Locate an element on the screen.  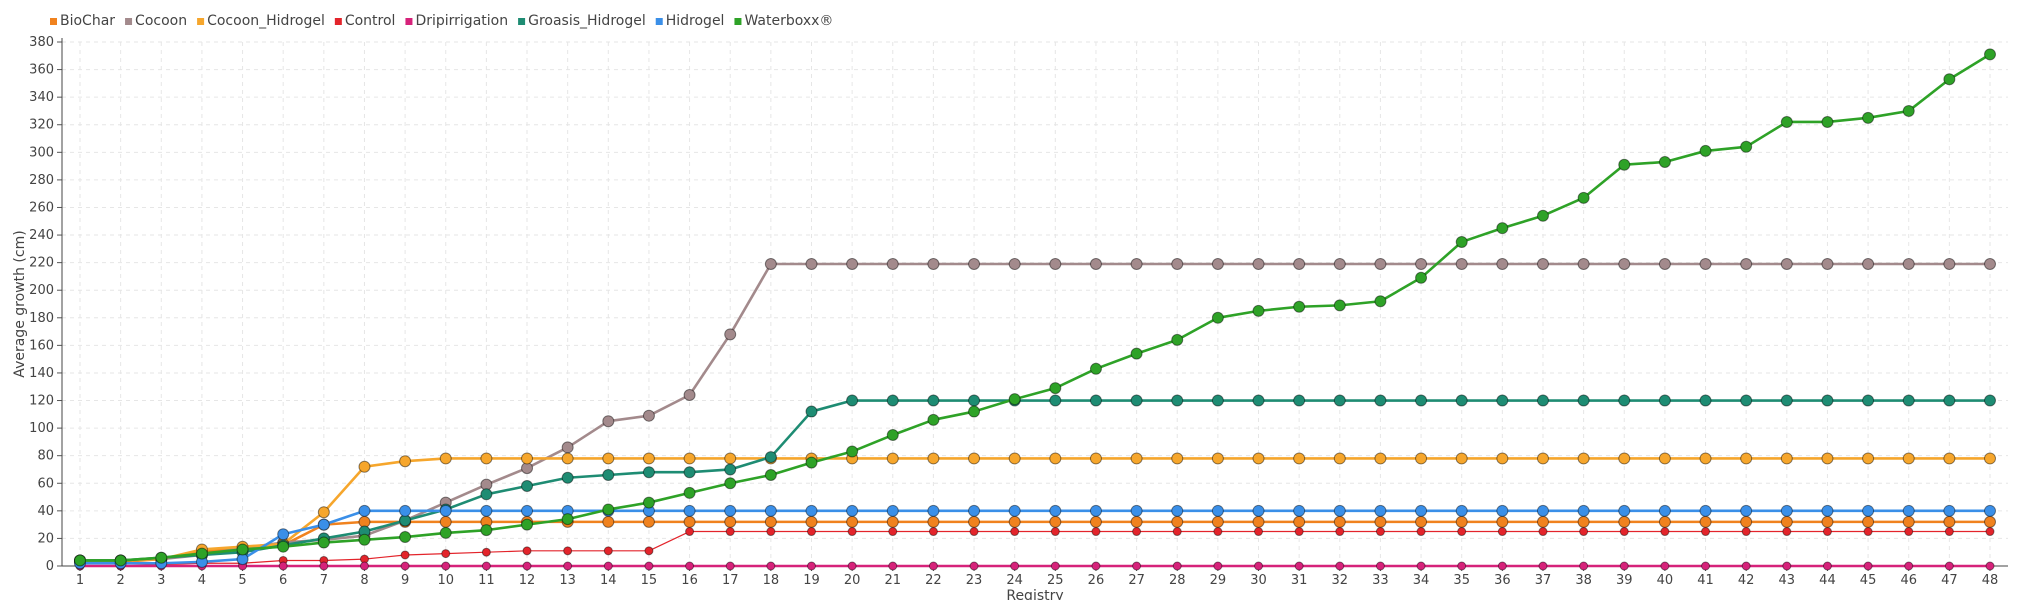
legend-item: BioChar is located at coordinates (82, 21).